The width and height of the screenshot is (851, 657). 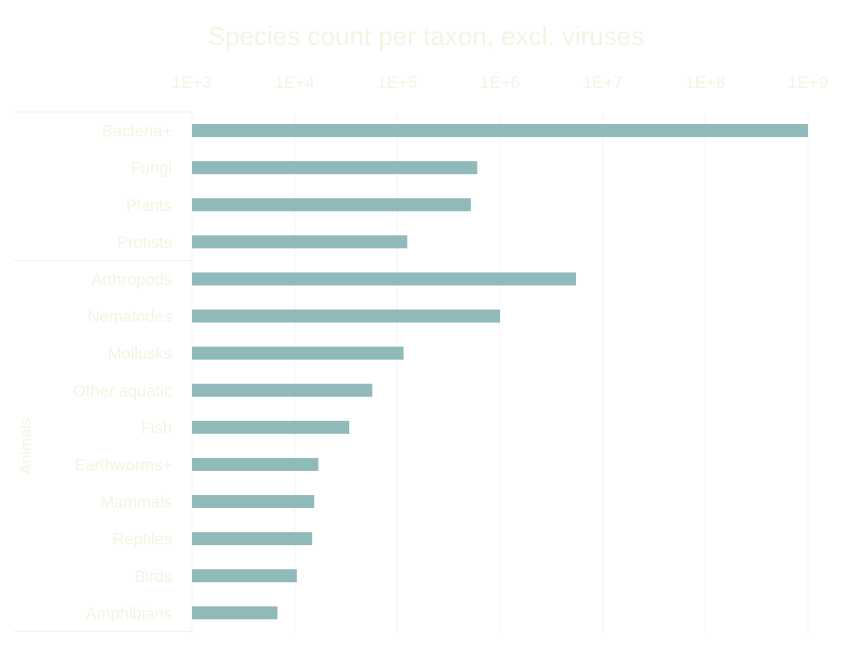 What do you see at coordinates (131, 280) in the screenshot?
I see `category-label: Arthropods` at bounding box center [131, 280].